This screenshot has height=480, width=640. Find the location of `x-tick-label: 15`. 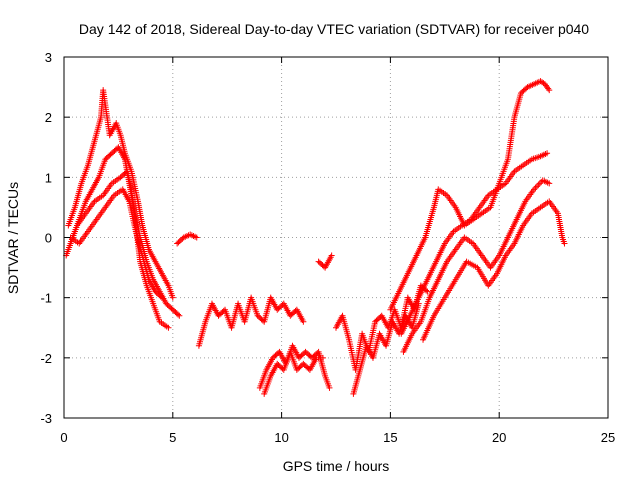

x-tick-label: 15 is located at coordinates (390, 437).